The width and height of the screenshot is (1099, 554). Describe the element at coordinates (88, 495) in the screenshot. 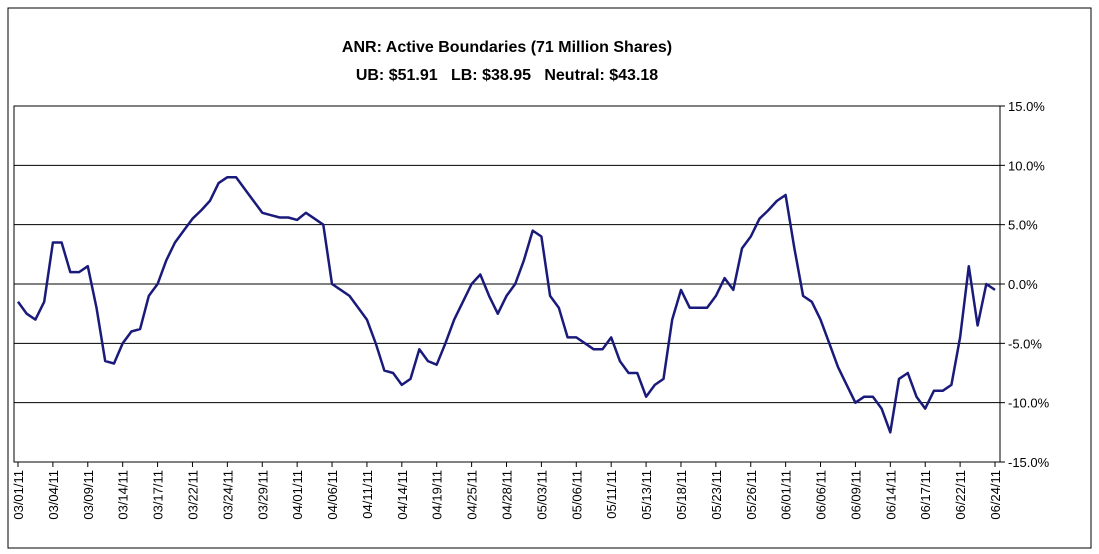

I see `x-tick-label: 03/09/11` at that location.